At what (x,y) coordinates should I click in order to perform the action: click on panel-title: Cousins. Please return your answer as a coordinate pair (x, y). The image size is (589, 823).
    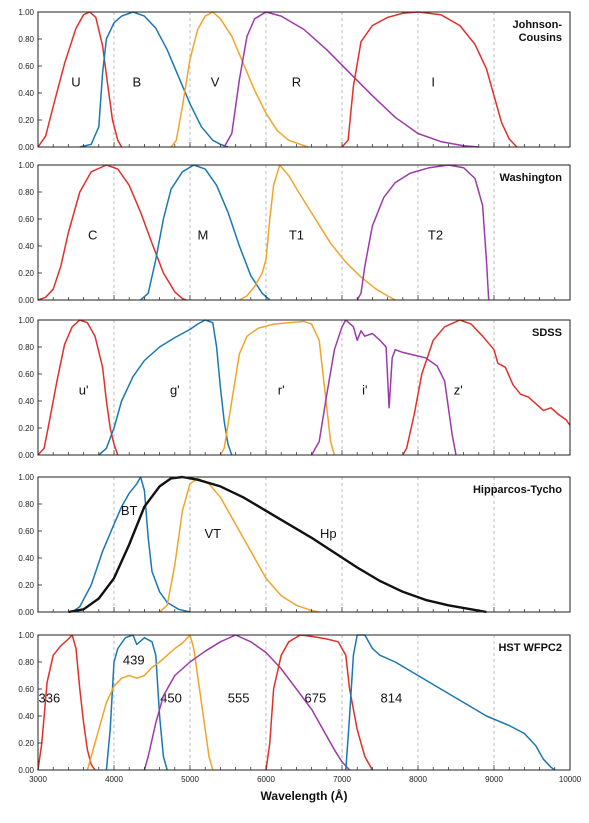
    Looking at the image, I should click on (540, 38).